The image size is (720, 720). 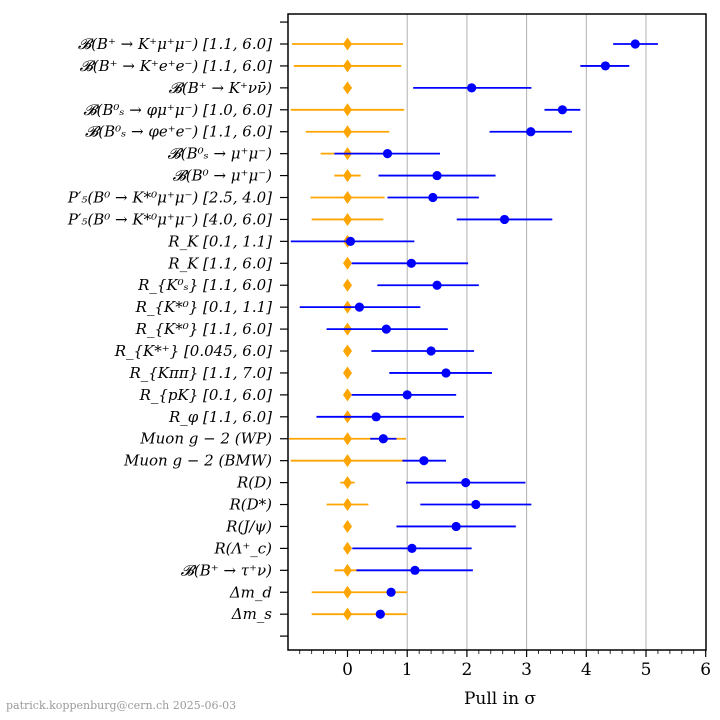 I want to click on row-label: 𝓑(B⁺ → K⁺e⁺e⁻) [1.1, 6.0], so click(x=176, y=66).